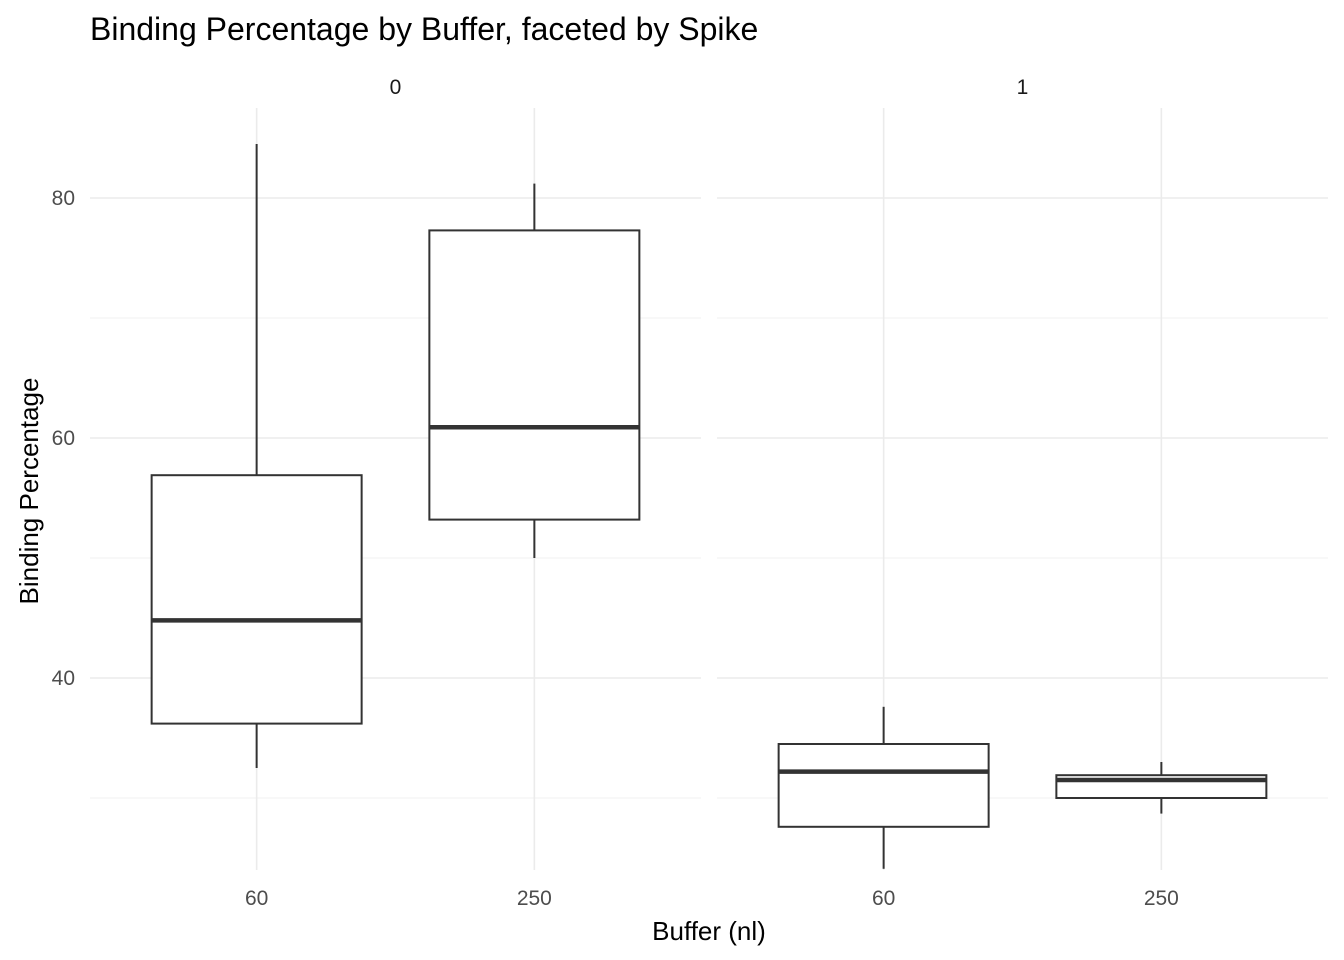  Describe the element at coordinates (29, 491) in the screenshot. I see `y-axis-title: Binding Percentage` at that location.